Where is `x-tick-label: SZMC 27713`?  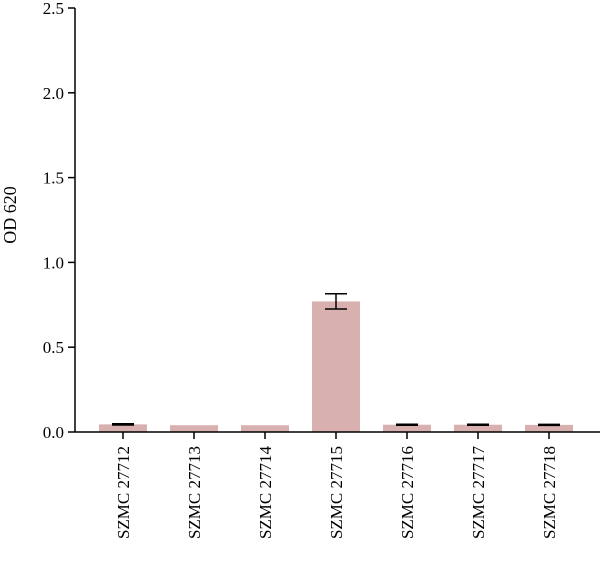 x-tick-label: SZMC 27713 is located at coordinates (194, 492).